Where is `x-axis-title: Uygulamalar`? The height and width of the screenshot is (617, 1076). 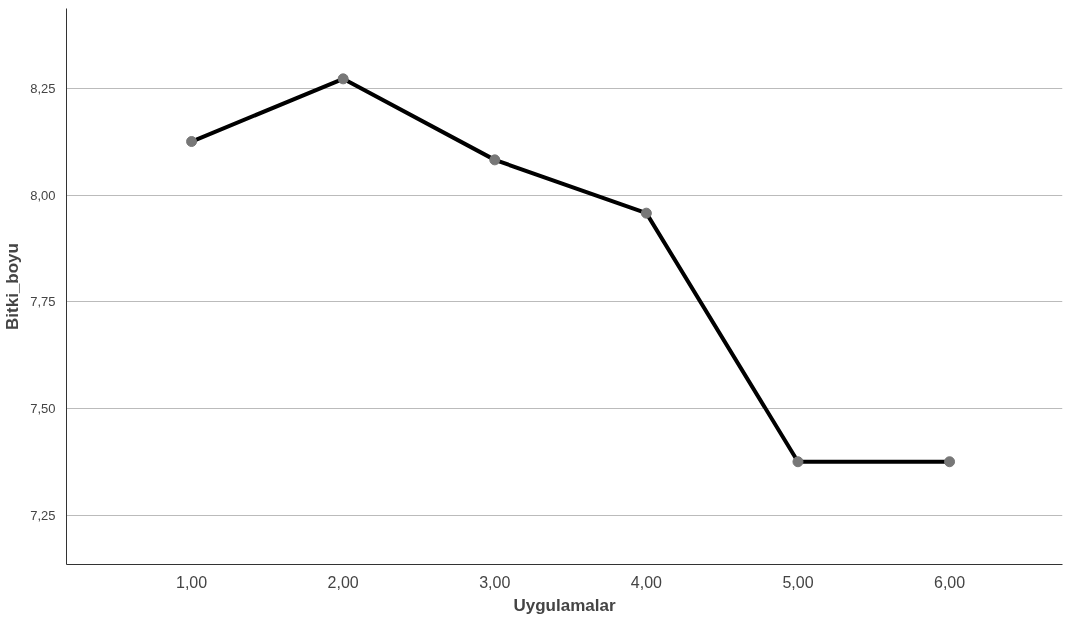
x-axis-title: Uygulamalar is located at coordinates (564, 605).